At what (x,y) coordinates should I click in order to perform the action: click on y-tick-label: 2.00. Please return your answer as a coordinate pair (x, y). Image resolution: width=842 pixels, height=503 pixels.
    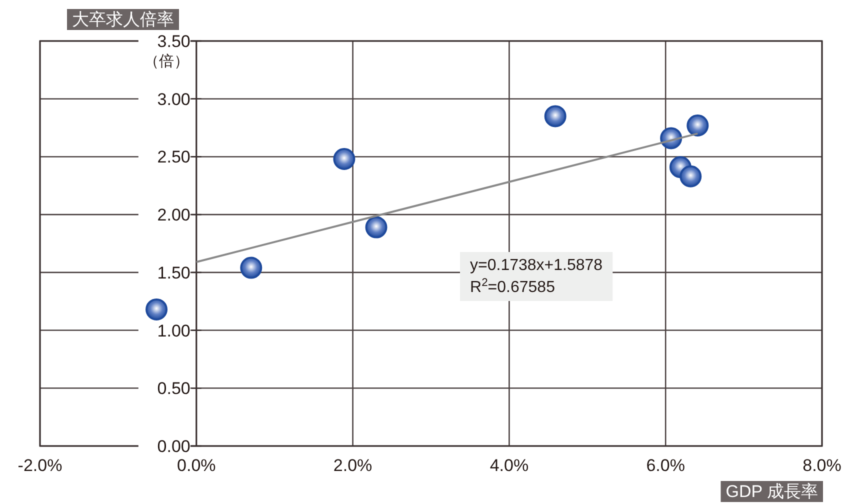
    Looking at the image, I should click on (173, 215).